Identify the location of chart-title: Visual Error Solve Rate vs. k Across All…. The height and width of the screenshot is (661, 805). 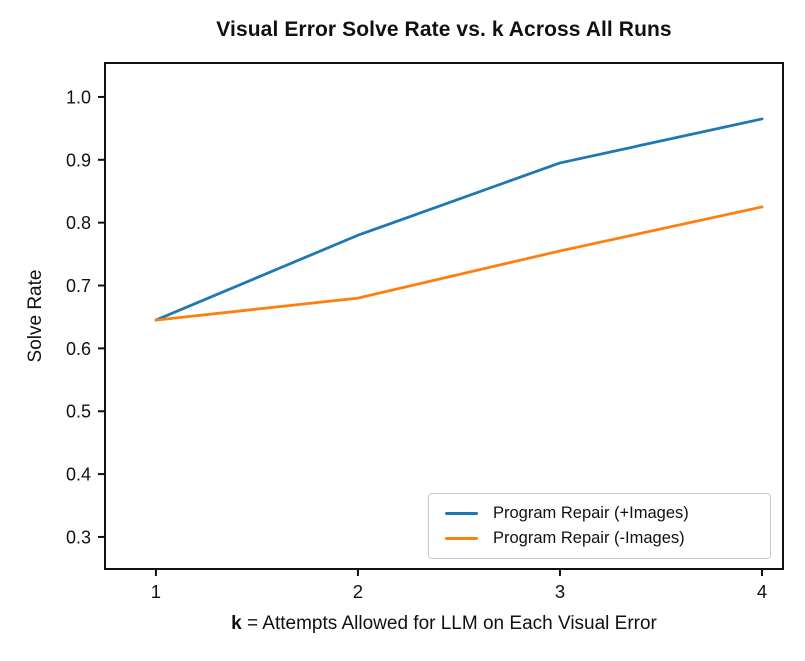
(444, 29).